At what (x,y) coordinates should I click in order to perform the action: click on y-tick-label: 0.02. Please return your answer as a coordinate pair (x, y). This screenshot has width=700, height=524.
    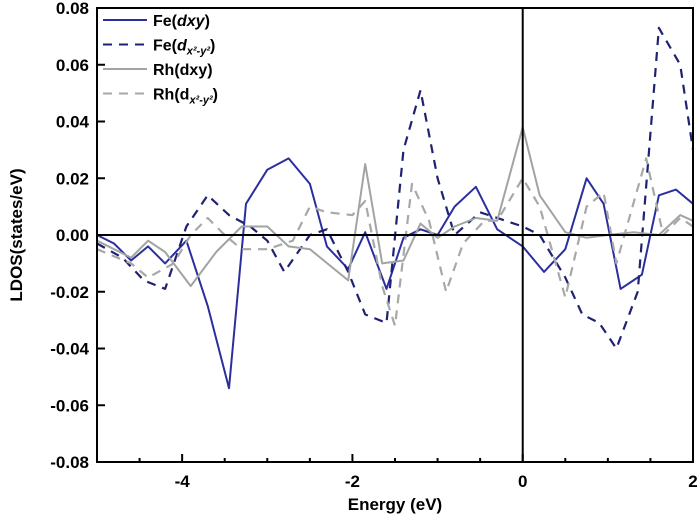
    Looking at the image, I should click on (72, 178).